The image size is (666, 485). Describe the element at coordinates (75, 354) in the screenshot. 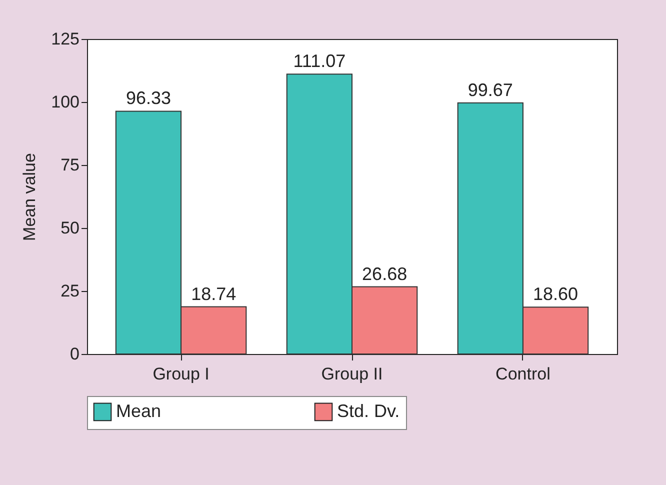

I see `y-tick-label: 0` at that location.